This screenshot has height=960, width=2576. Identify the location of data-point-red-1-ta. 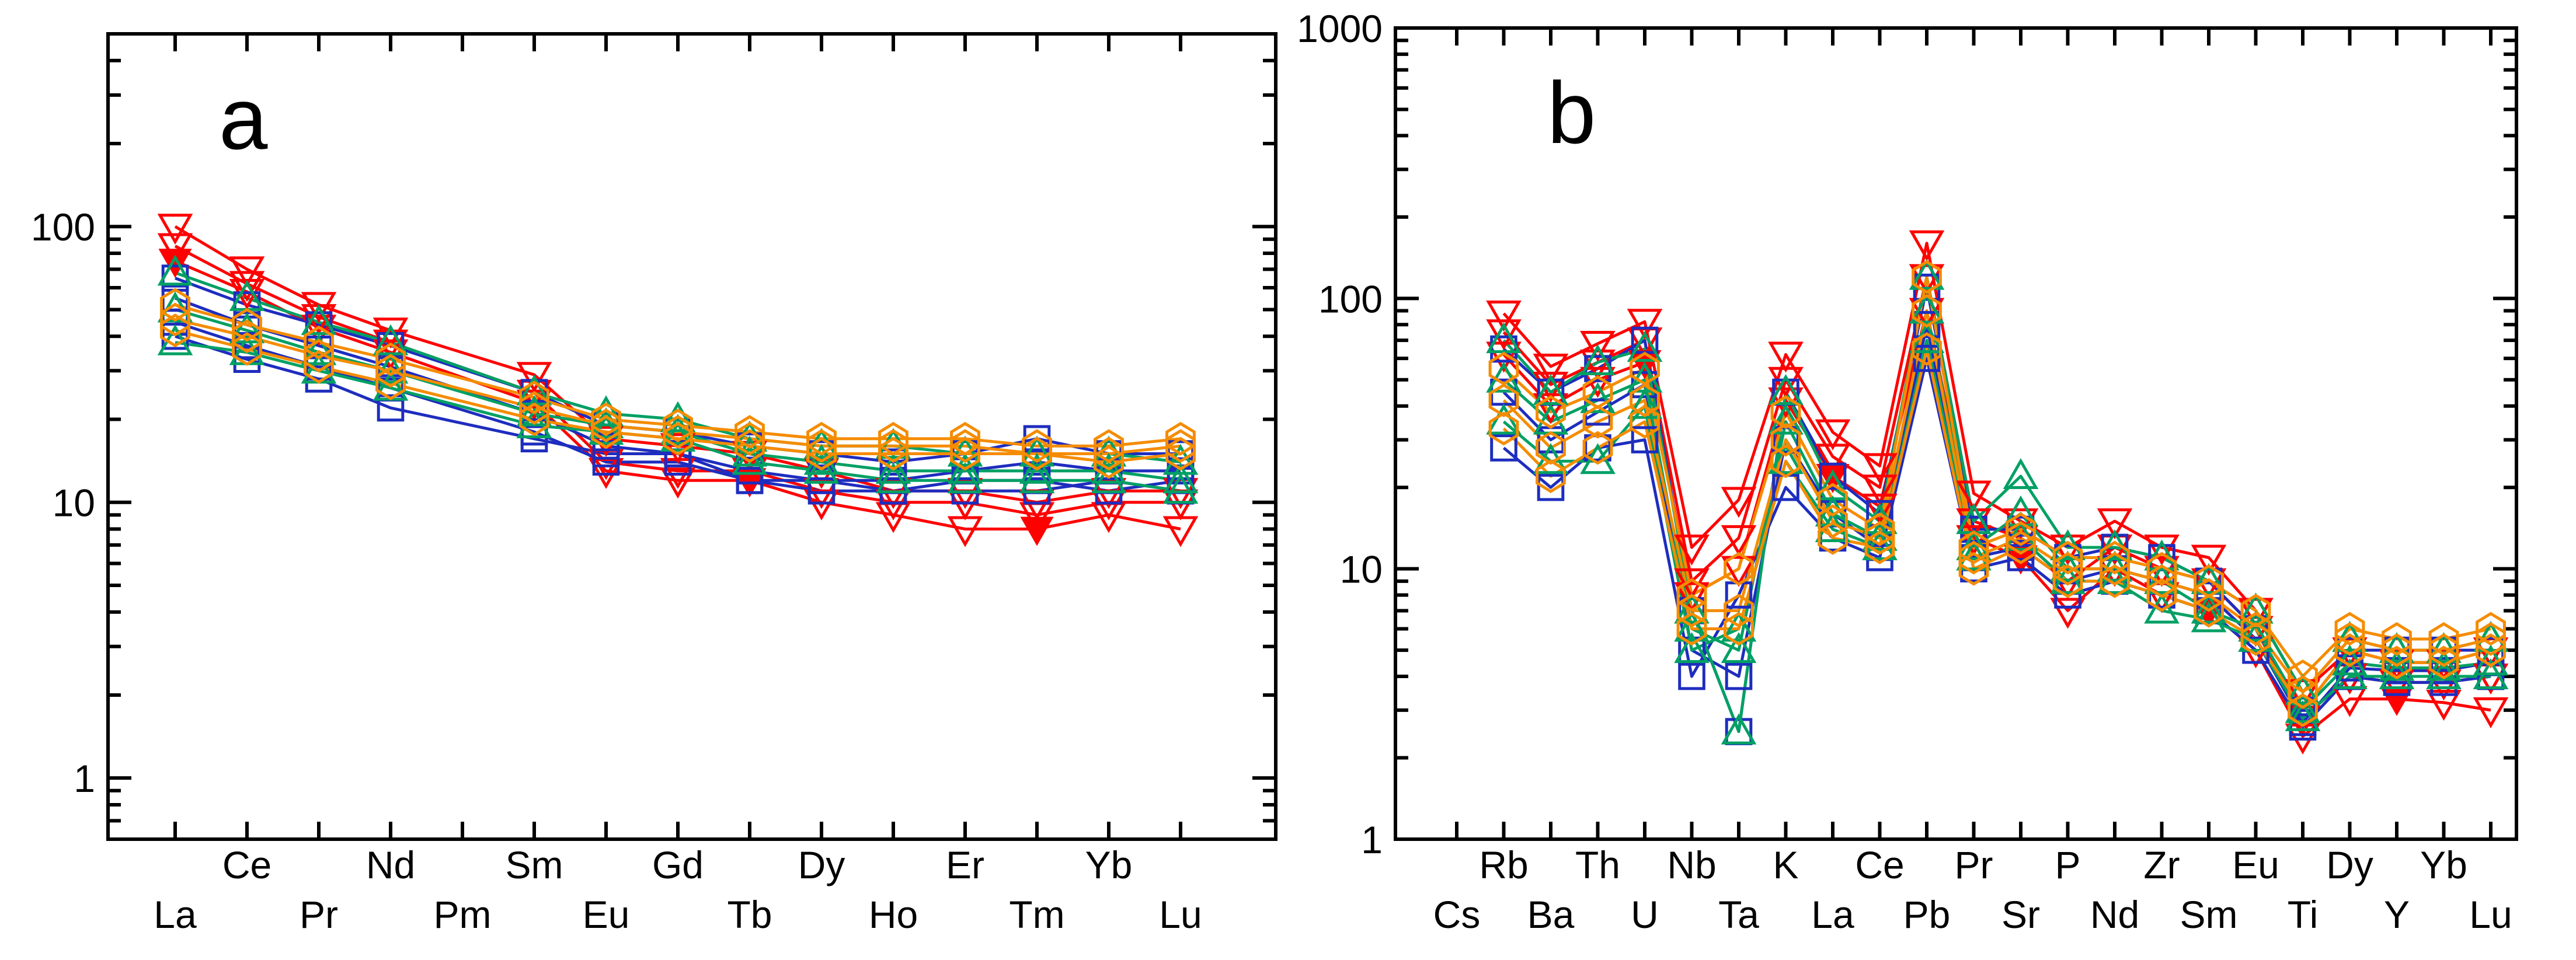
(1739, 502).